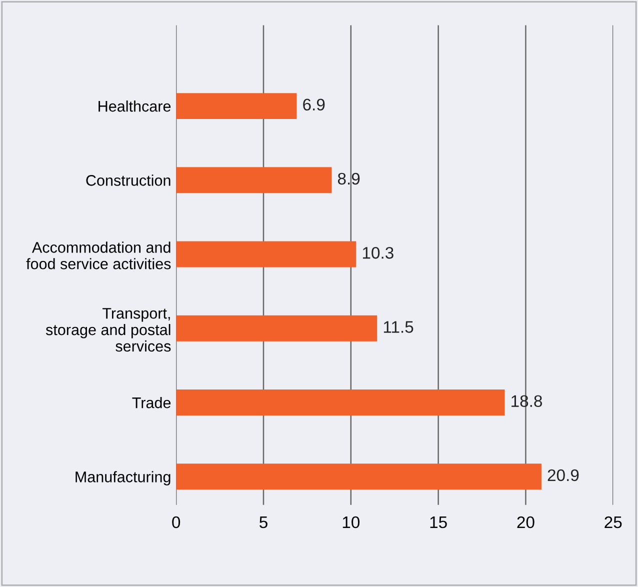  What do you see at coordinates (525, 522) in the screenshot?
I see `x-tick-label: 20` at bounding box center [525, 522].